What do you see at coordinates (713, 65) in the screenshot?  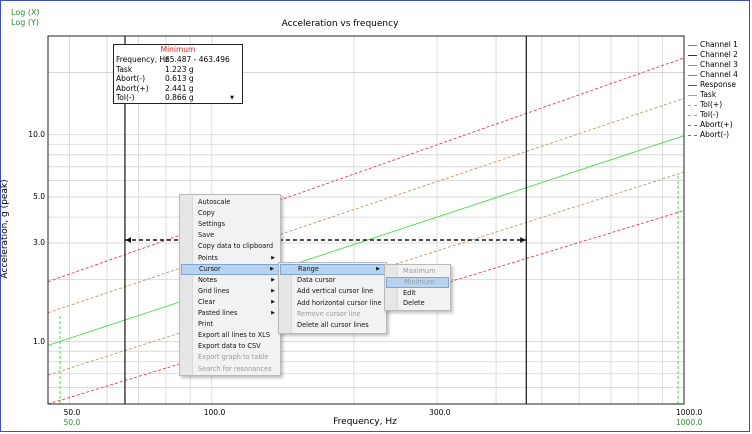 I see `legend-entry: Channel 3` at bounding box center [713, 65].